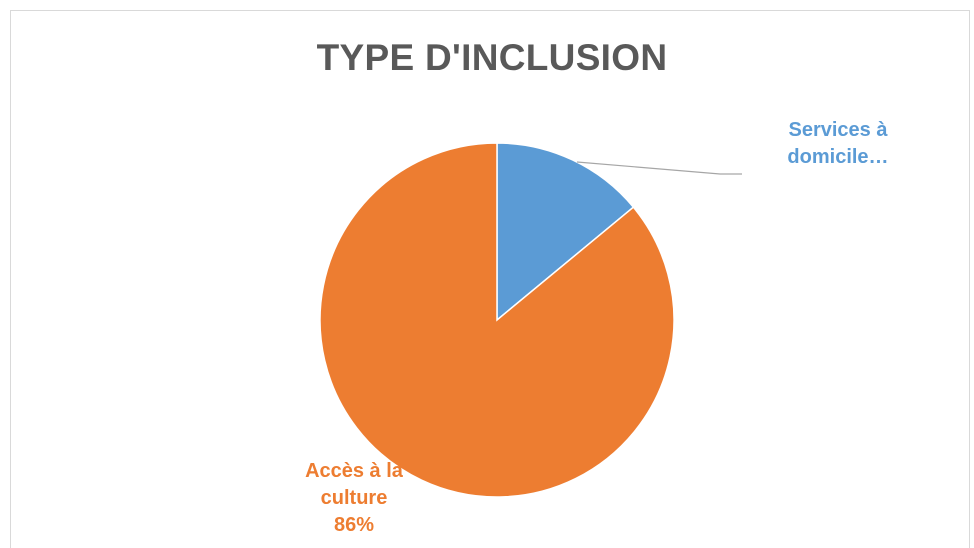 Image resolution: width=974 pixels, height=548 pixels. I want to click on chart-title: TYPE D'INCLUSION, so click(492, 57).